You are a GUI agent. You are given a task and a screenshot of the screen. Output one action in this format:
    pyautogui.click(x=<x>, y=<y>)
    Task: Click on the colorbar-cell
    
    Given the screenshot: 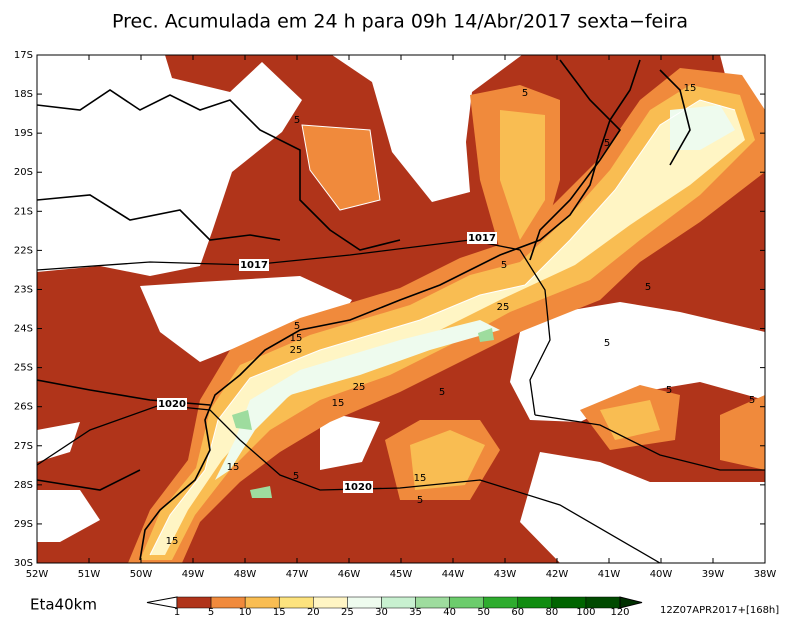 What is the action you would take?
    pyautogui.click(x=194, y=602)
    